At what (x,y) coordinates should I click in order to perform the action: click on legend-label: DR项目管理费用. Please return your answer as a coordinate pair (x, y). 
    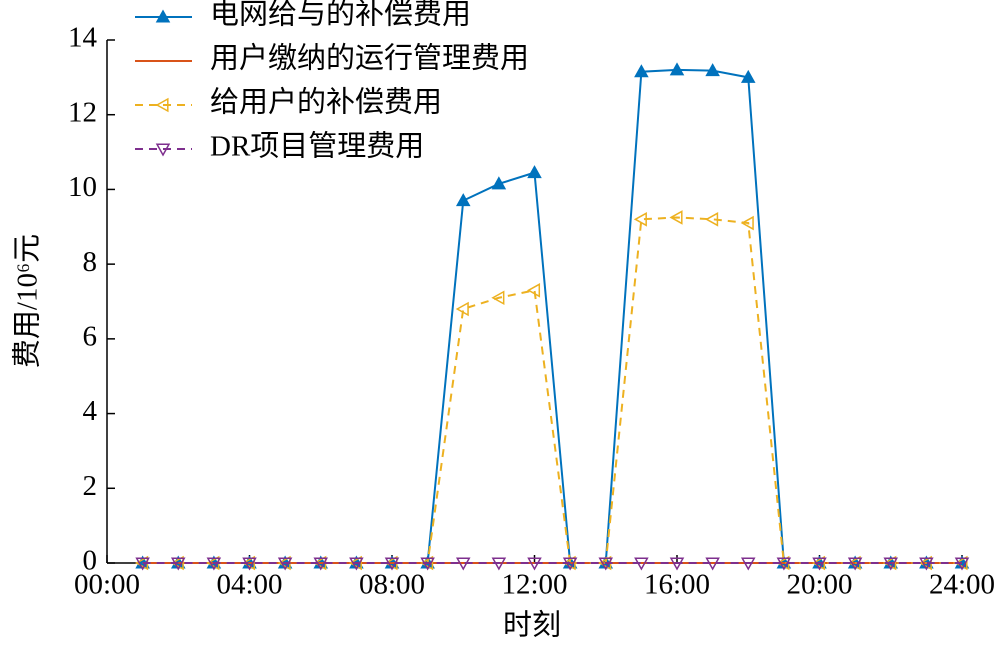
    Looking at the image, I should click on (317, 146).